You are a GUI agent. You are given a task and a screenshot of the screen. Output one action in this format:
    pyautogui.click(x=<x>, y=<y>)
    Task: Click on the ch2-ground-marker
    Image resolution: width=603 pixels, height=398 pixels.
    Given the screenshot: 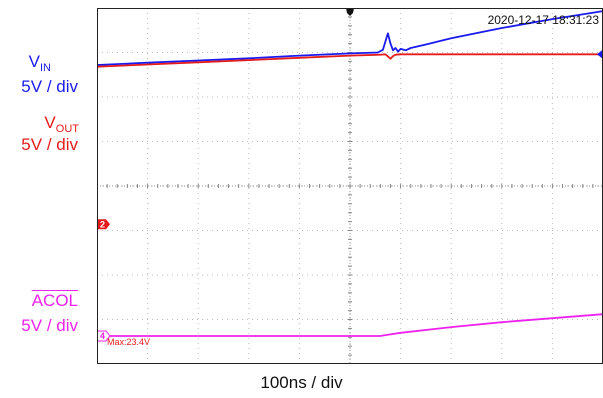 What is the action you would take?
    pyautogui.click(x=103, y=224)
    